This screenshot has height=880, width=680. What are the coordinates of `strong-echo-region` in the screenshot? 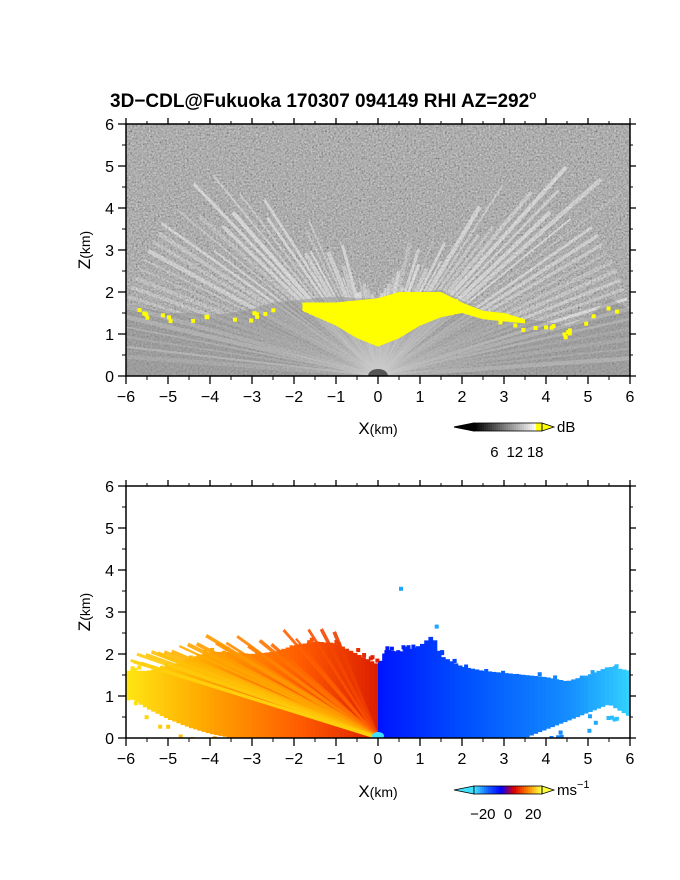 It's located at (378, 319).